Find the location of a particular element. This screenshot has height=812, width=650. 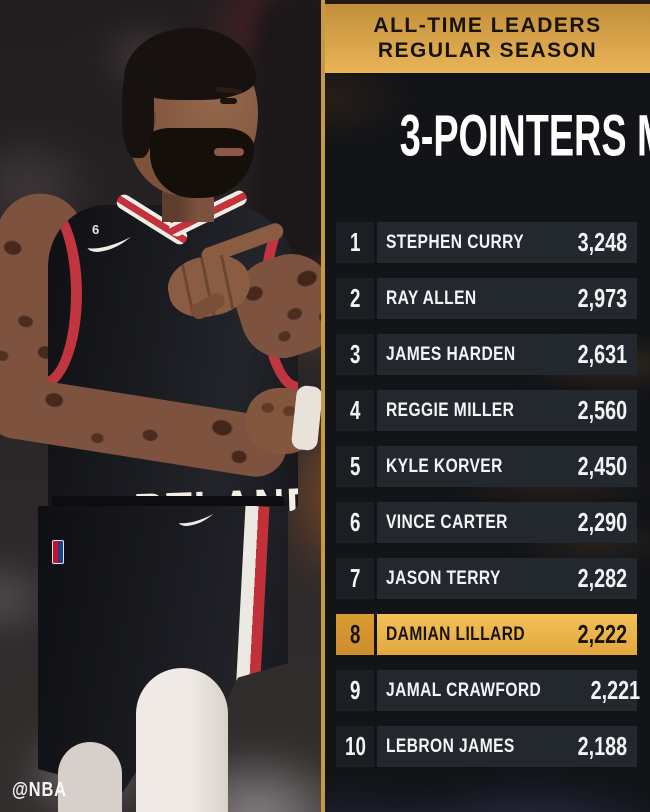

row-rank: 1 is located at coordinates (355, 242).